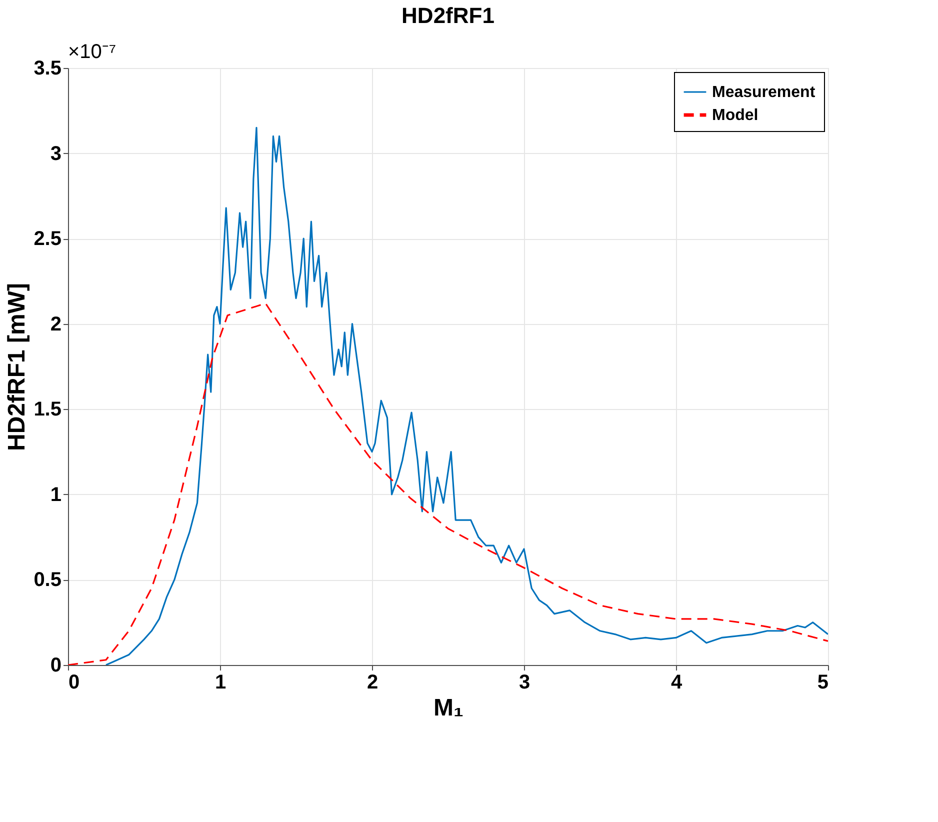 The height and width of the screenshot is (822, 938). Describe the element at coordinates (449, 708) in the screenshot. I see `x-axis-title: M₁` at that location.